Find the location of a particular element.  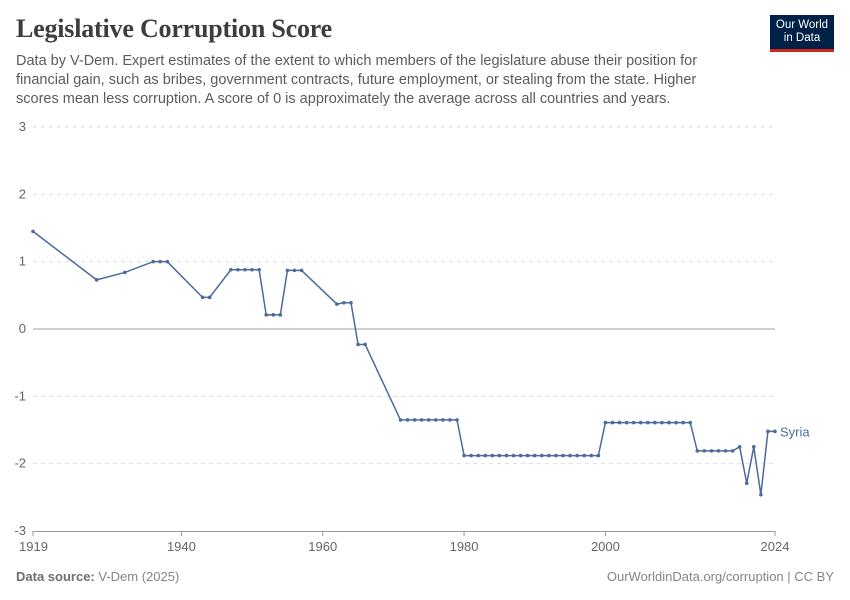

y-tick-label: 0 is located at coordinates (22, 328).